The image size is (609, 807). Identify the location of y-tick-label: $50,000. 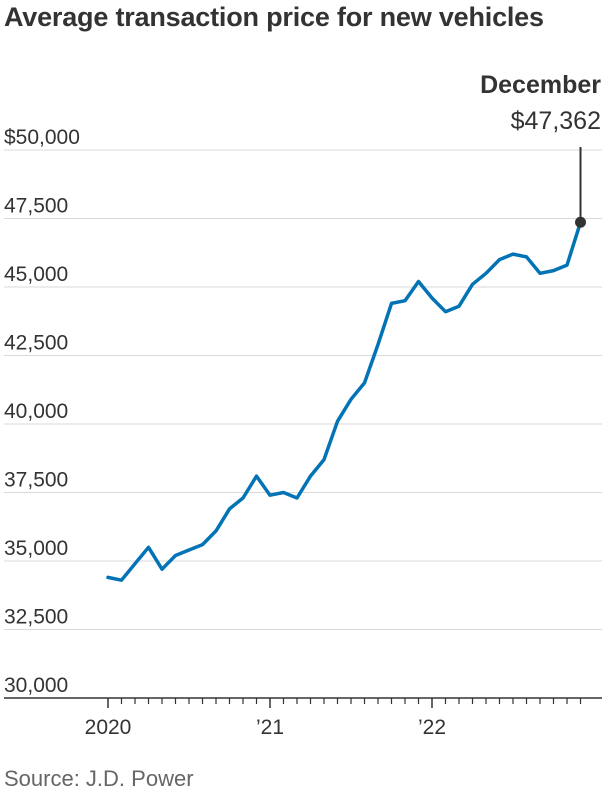
(42, 137).